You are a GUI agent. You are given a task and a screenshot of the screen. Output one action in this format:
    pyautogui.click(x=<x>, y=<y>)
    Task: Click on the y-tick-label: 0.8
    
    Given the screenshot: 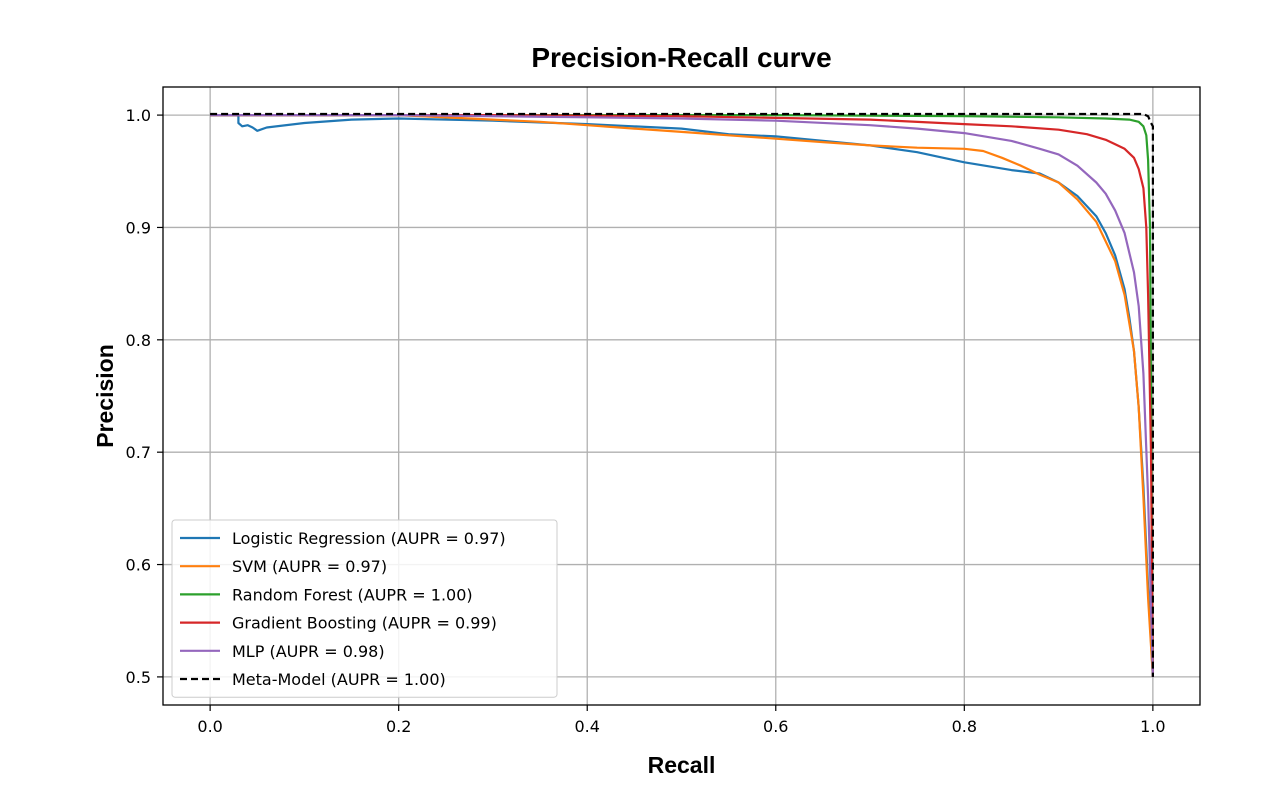 What is the action you would take?
    pyautogui.click(x=138, y=340)
    